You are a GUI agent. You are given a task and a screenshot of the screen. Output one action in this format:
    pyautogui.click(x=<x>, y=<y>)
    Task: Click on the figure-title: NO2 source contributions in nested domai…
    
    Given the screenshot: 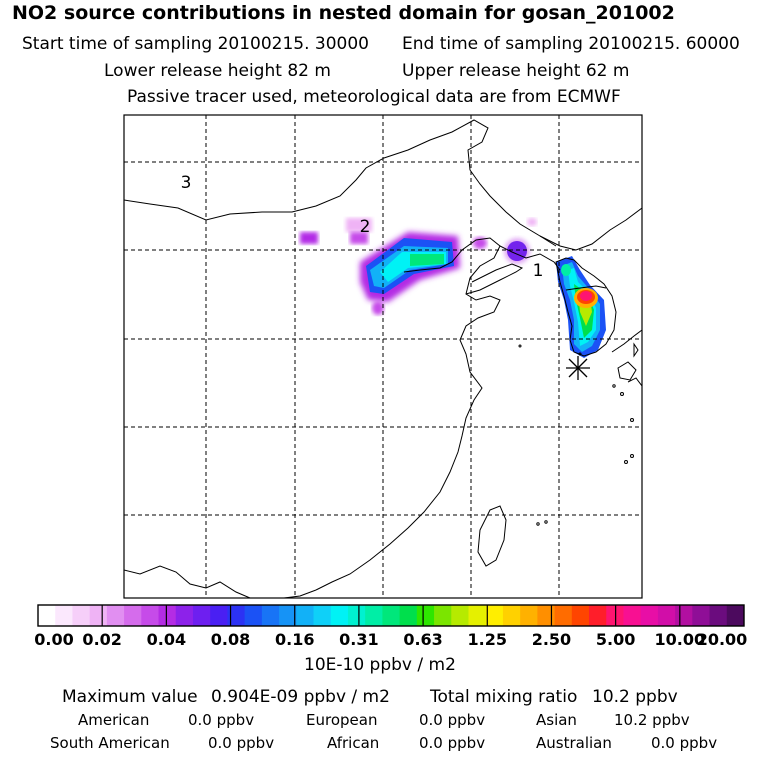 What is the action you would take?
    pyautogui.click(x=343, y=13)
    